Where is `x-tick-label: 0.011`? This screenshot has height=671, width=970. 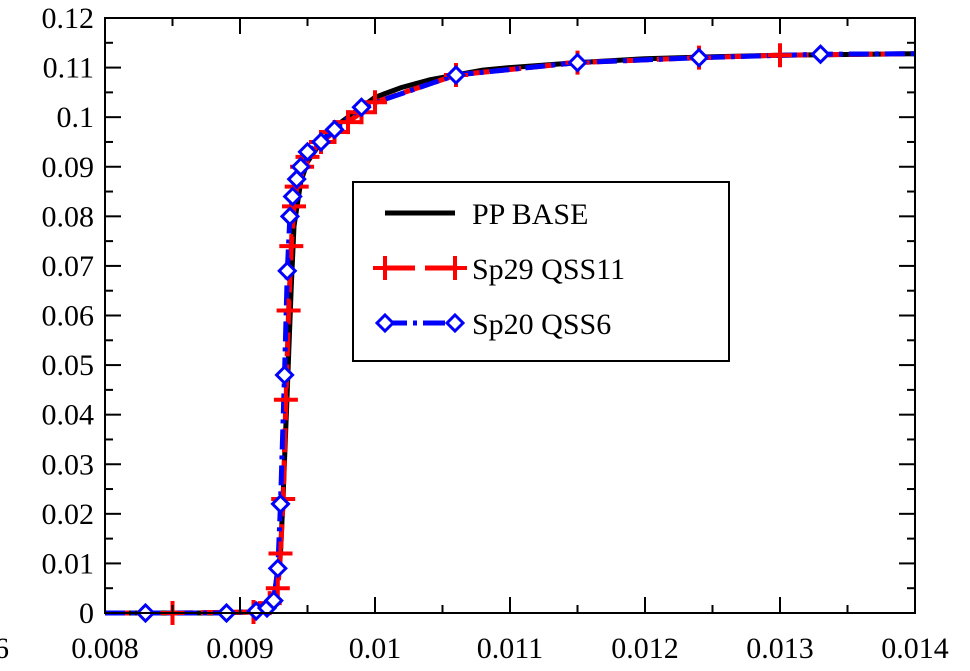 x-tick-label: 0.011 is located at coordinates (510, 648).